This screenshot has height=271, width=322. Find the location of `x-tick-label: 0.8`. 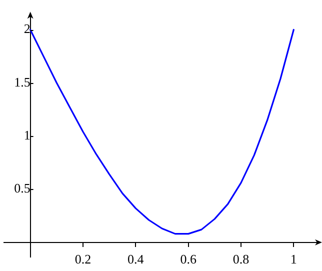

x-tick-label: 0.8 is located at coordinates (241, 259).